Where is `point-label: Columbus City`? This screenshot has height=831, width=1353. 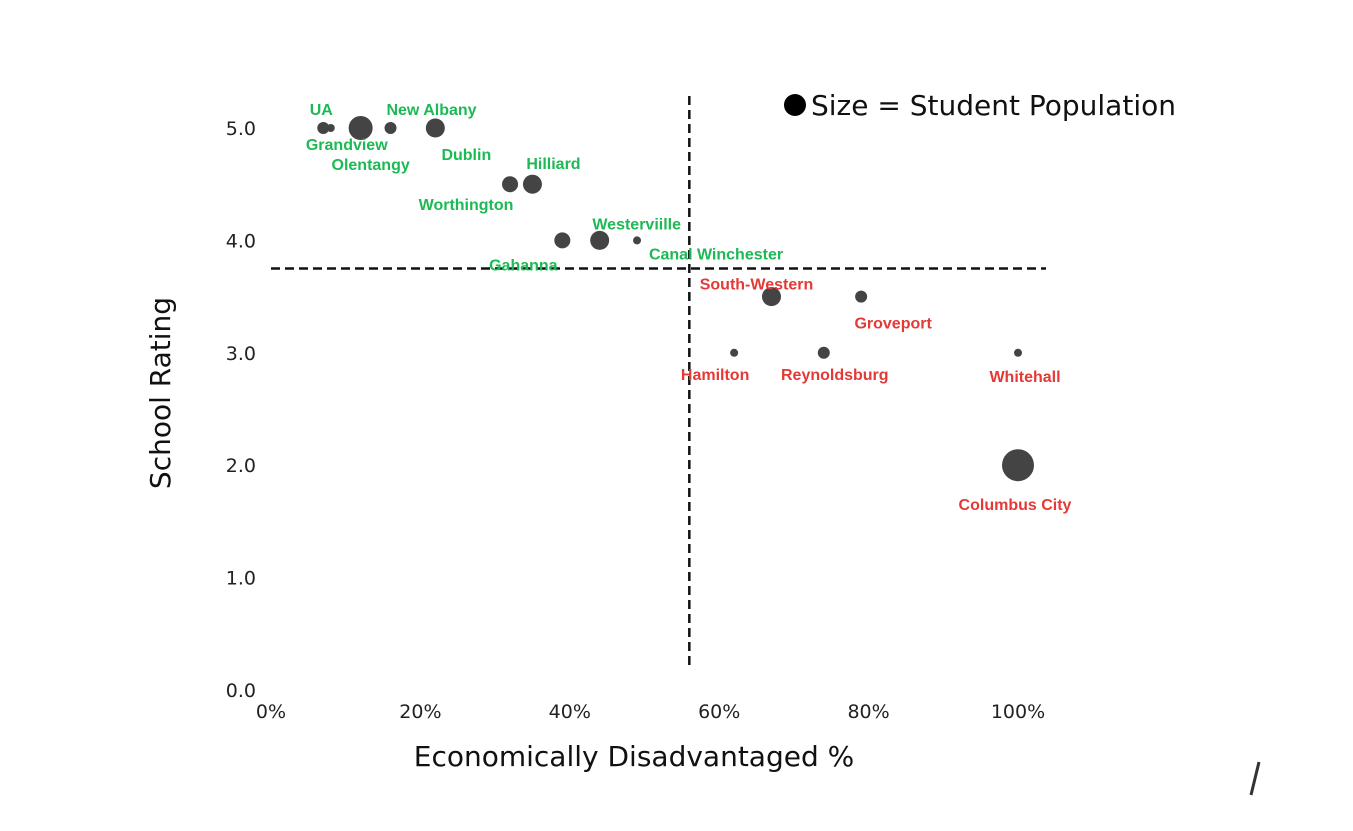 point-label: Columbus City is located at coordinates (1015, 505).